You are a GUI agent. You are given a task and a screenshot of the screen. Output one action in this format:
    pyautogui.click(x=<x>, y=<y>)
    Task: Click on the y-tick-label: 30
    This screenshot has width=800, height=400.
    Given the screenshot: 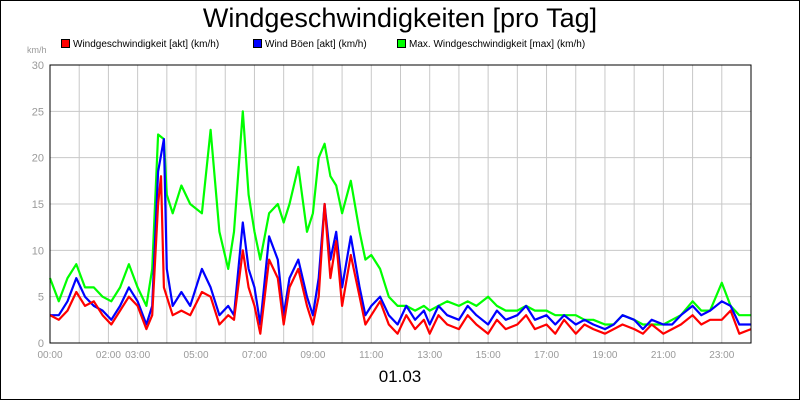 What is the action you would take?
    pyautogui.click(x=38, y=66)
    